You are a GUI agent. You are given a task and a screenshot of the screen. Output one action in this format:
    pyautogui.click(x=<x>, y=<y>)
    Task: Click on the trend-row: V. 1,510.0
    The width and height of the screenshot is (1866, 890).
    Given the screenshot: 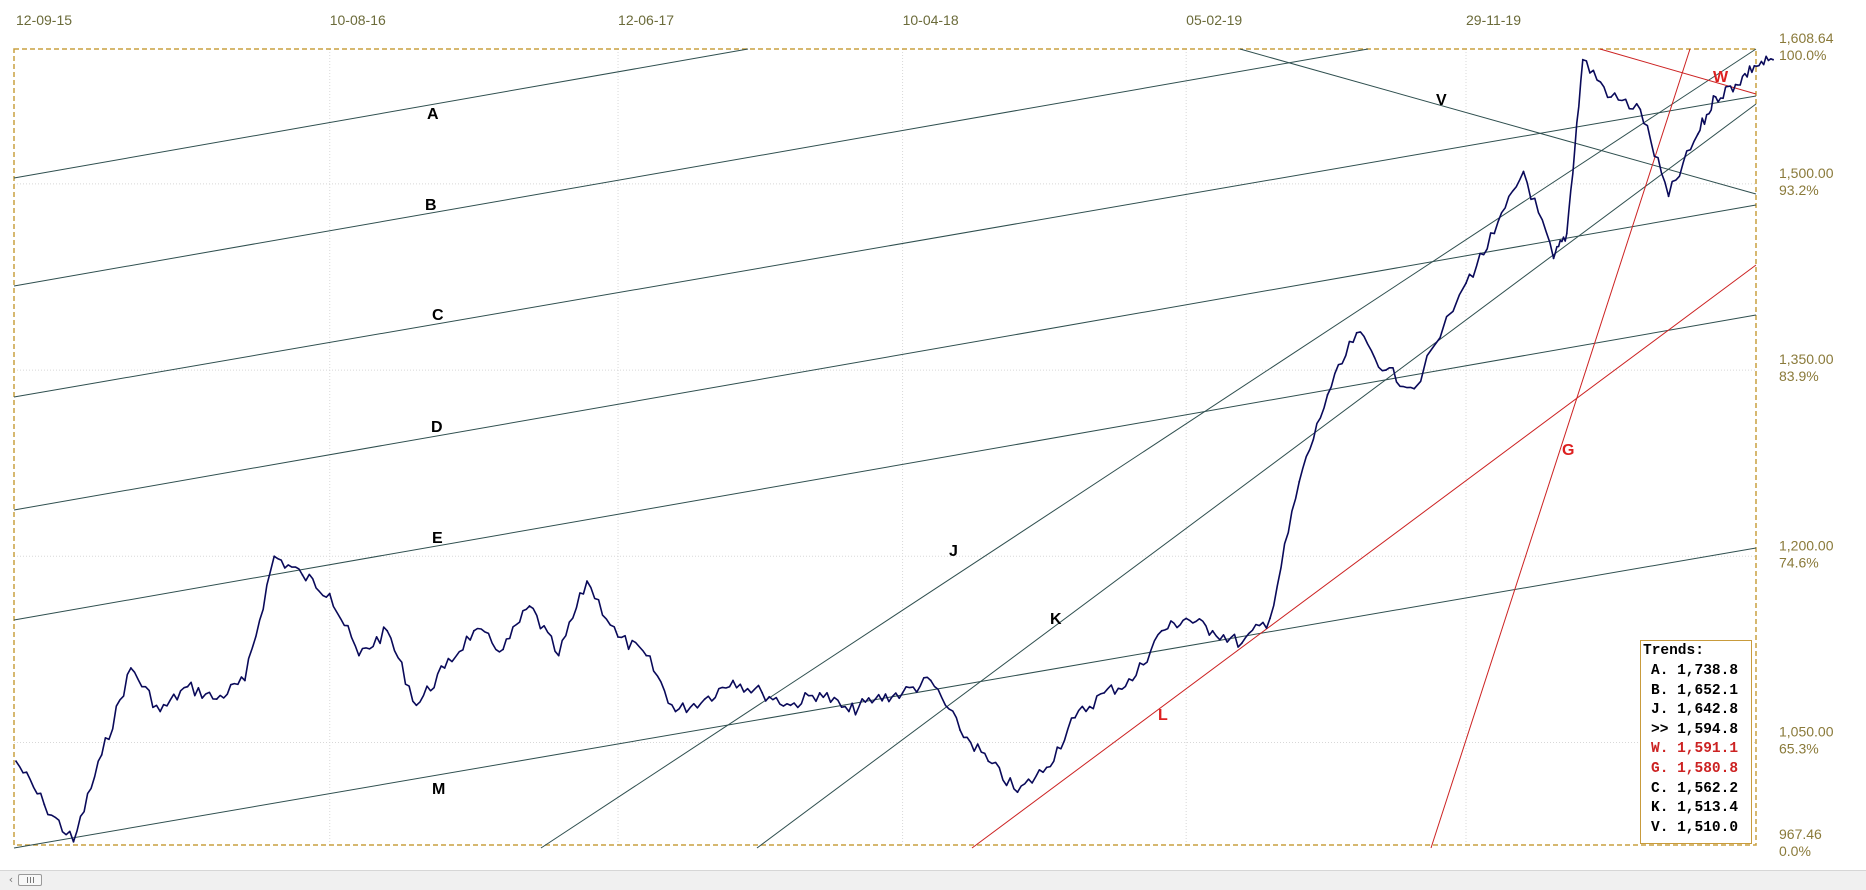 What is the action you would take?
    pyautogui.click(x=1694, y=828)
    